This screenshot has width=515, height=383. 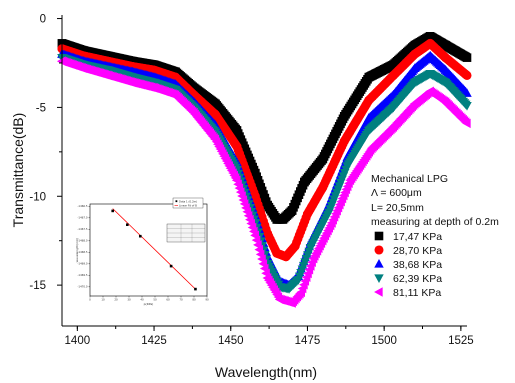 I want to click on inset-y-tick-label: -1469.0, so click(x=82, y=264).